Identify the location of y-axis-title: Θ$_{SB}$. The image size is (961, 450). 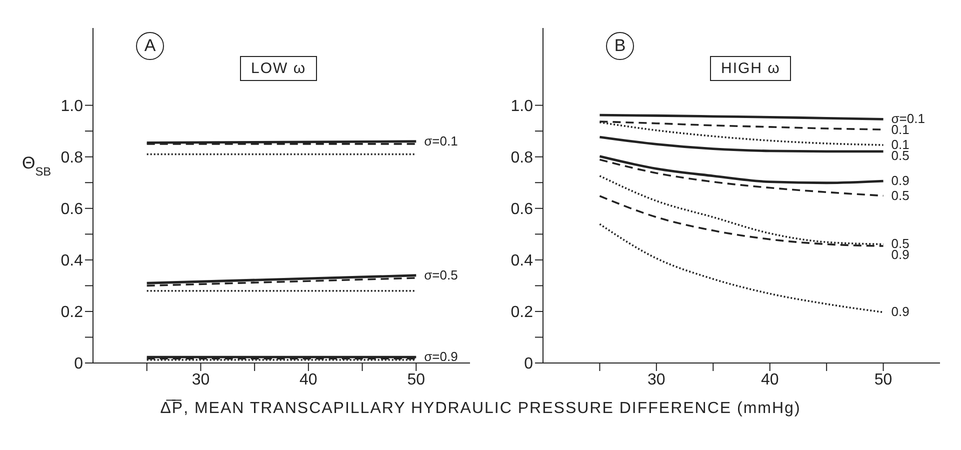
(37, 166).